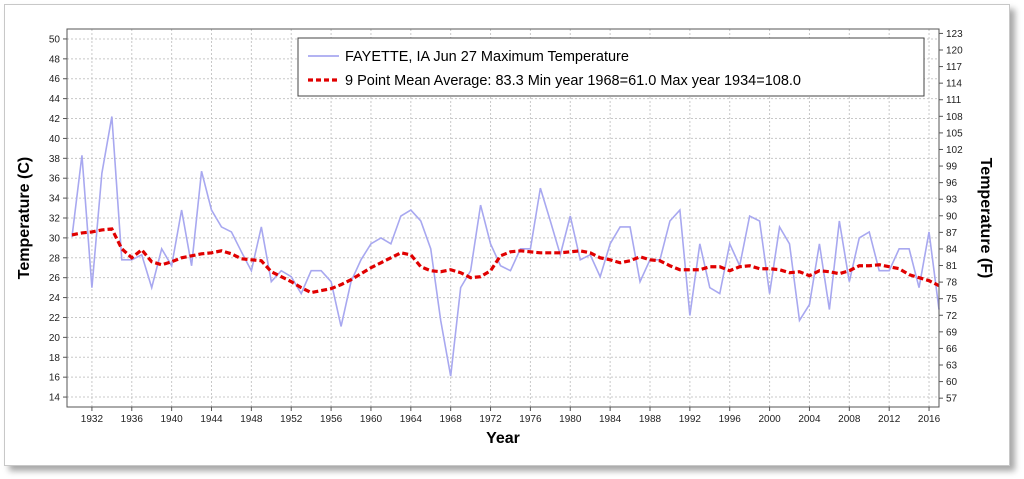 This screenshot has width=1024, height=479. What do you see at coordinates (952, 332) in the screenshot?
I see `y-right-tick-label-69: 69` at bounding box center [952, 332].